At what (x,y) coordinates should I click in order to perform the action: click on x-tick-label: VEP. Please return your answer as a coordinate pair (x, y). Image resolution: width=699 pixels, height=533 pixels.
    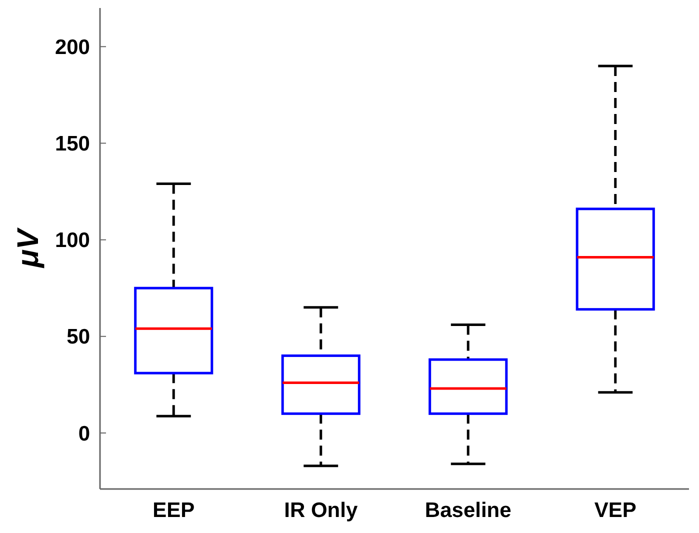
    Looking at the image, I should click on (615, 510).